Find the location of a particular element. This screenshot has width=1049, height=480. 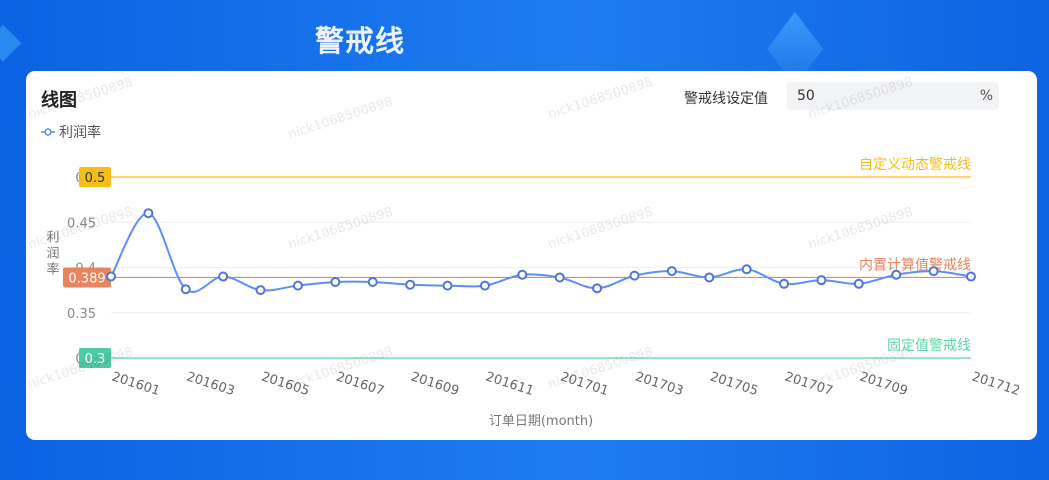

x-axis-label: 订单日期(month) is located at coordinates (541, 421).